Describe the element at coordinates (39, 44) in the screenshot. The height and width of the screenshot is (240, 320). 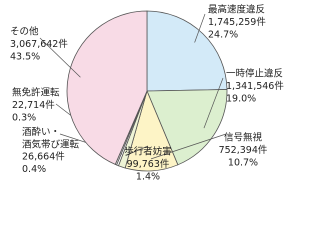
I see `count-label: 3,067,642件` at that location.